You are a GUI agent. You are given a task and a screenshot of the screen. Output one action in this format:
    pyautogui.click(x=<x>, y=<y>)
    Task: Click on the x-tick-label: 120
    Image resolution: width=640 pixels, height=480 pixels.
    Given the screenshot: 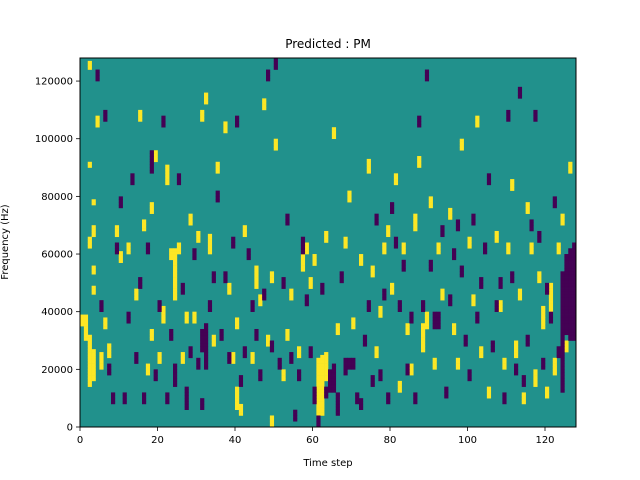 What is the action you would take?
    pyautogui.click(x=544, y=440)
    